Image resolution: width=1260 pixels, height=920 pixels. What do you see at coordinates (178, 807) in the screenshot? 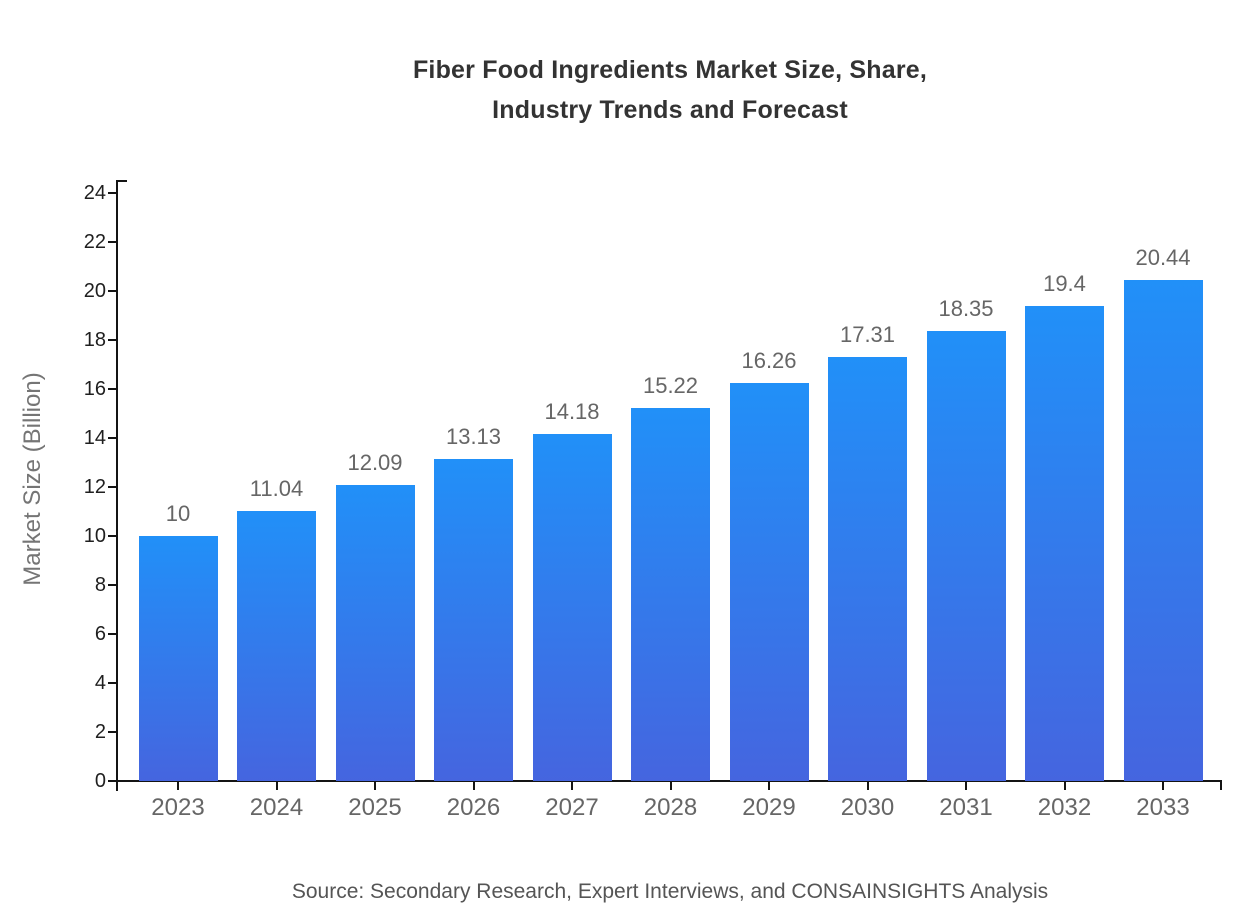
I see `x-tick-label: 2023` at bounding box center [178, 807].